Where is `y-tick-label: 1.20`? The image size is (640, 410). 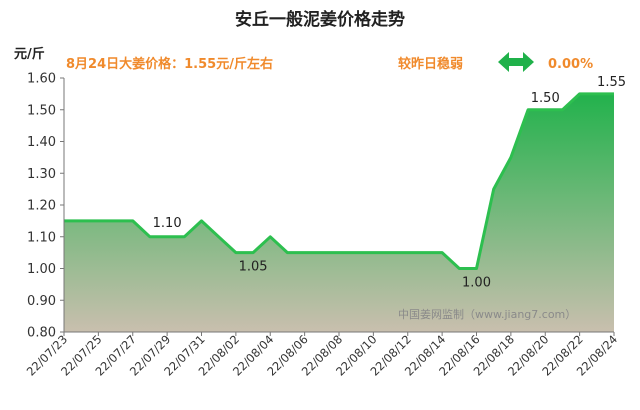 y-tick-label: 1.20 is located at coordinates (41, 206).